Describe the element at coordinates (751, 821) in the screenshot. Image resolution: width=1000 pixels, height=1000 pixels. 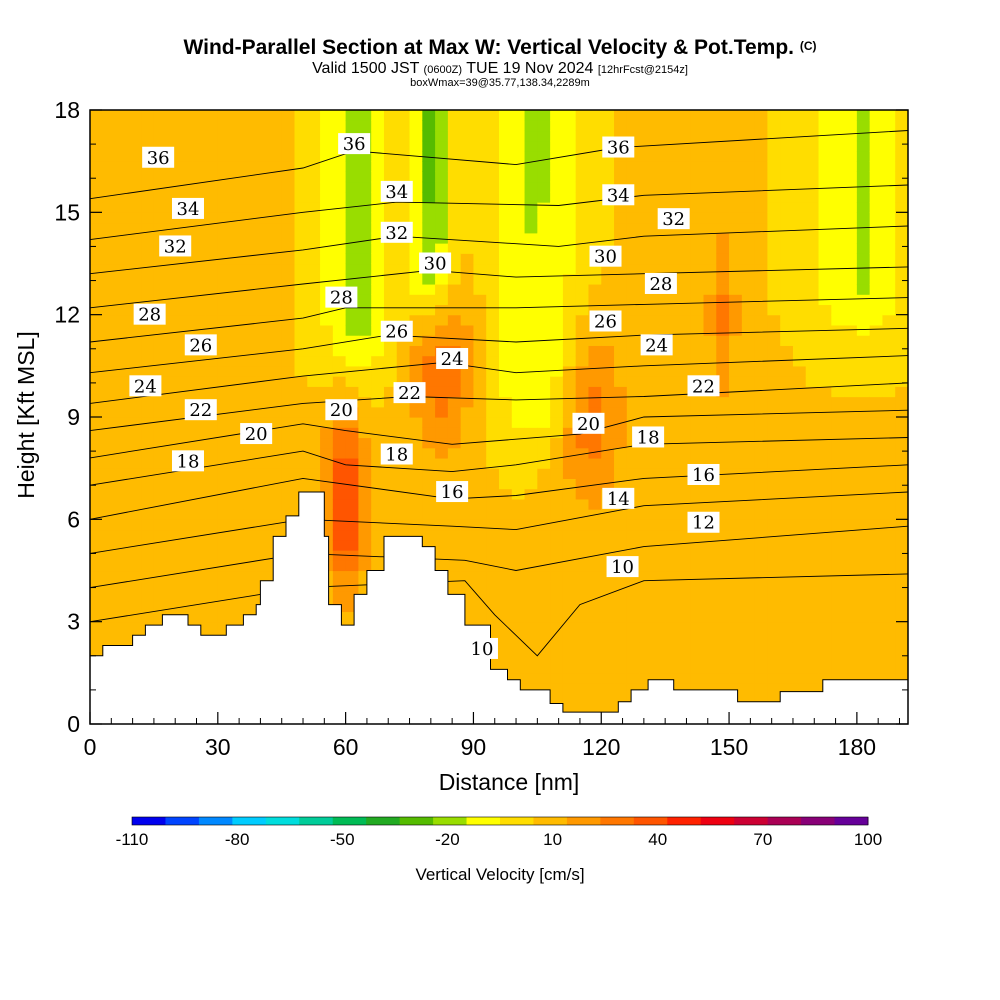
I see `colorbar-swatch` at that location.